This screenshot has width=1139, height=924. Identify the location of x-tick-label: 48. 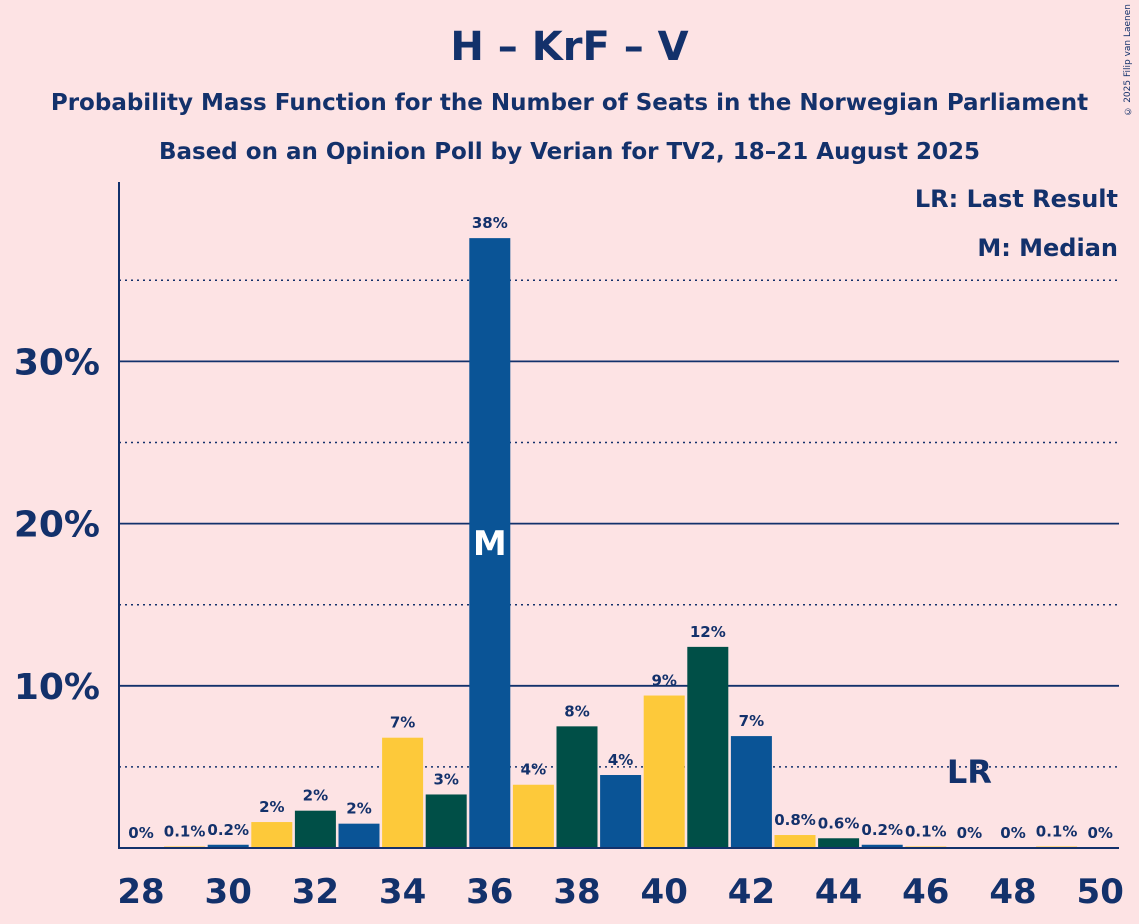
(1012, 892).